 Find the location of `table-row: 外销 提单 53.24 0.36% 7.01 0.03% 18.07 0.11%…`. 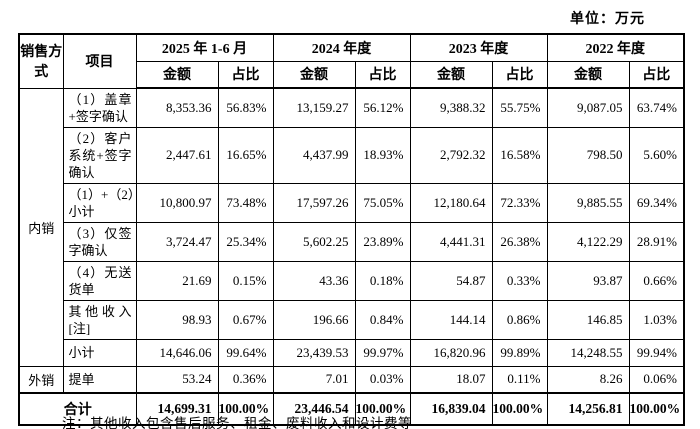

table-row: 外销 提单 53.24 0.36% 7.01 0.03% 18.07 0.11%… is located at coordinates (351, 379).